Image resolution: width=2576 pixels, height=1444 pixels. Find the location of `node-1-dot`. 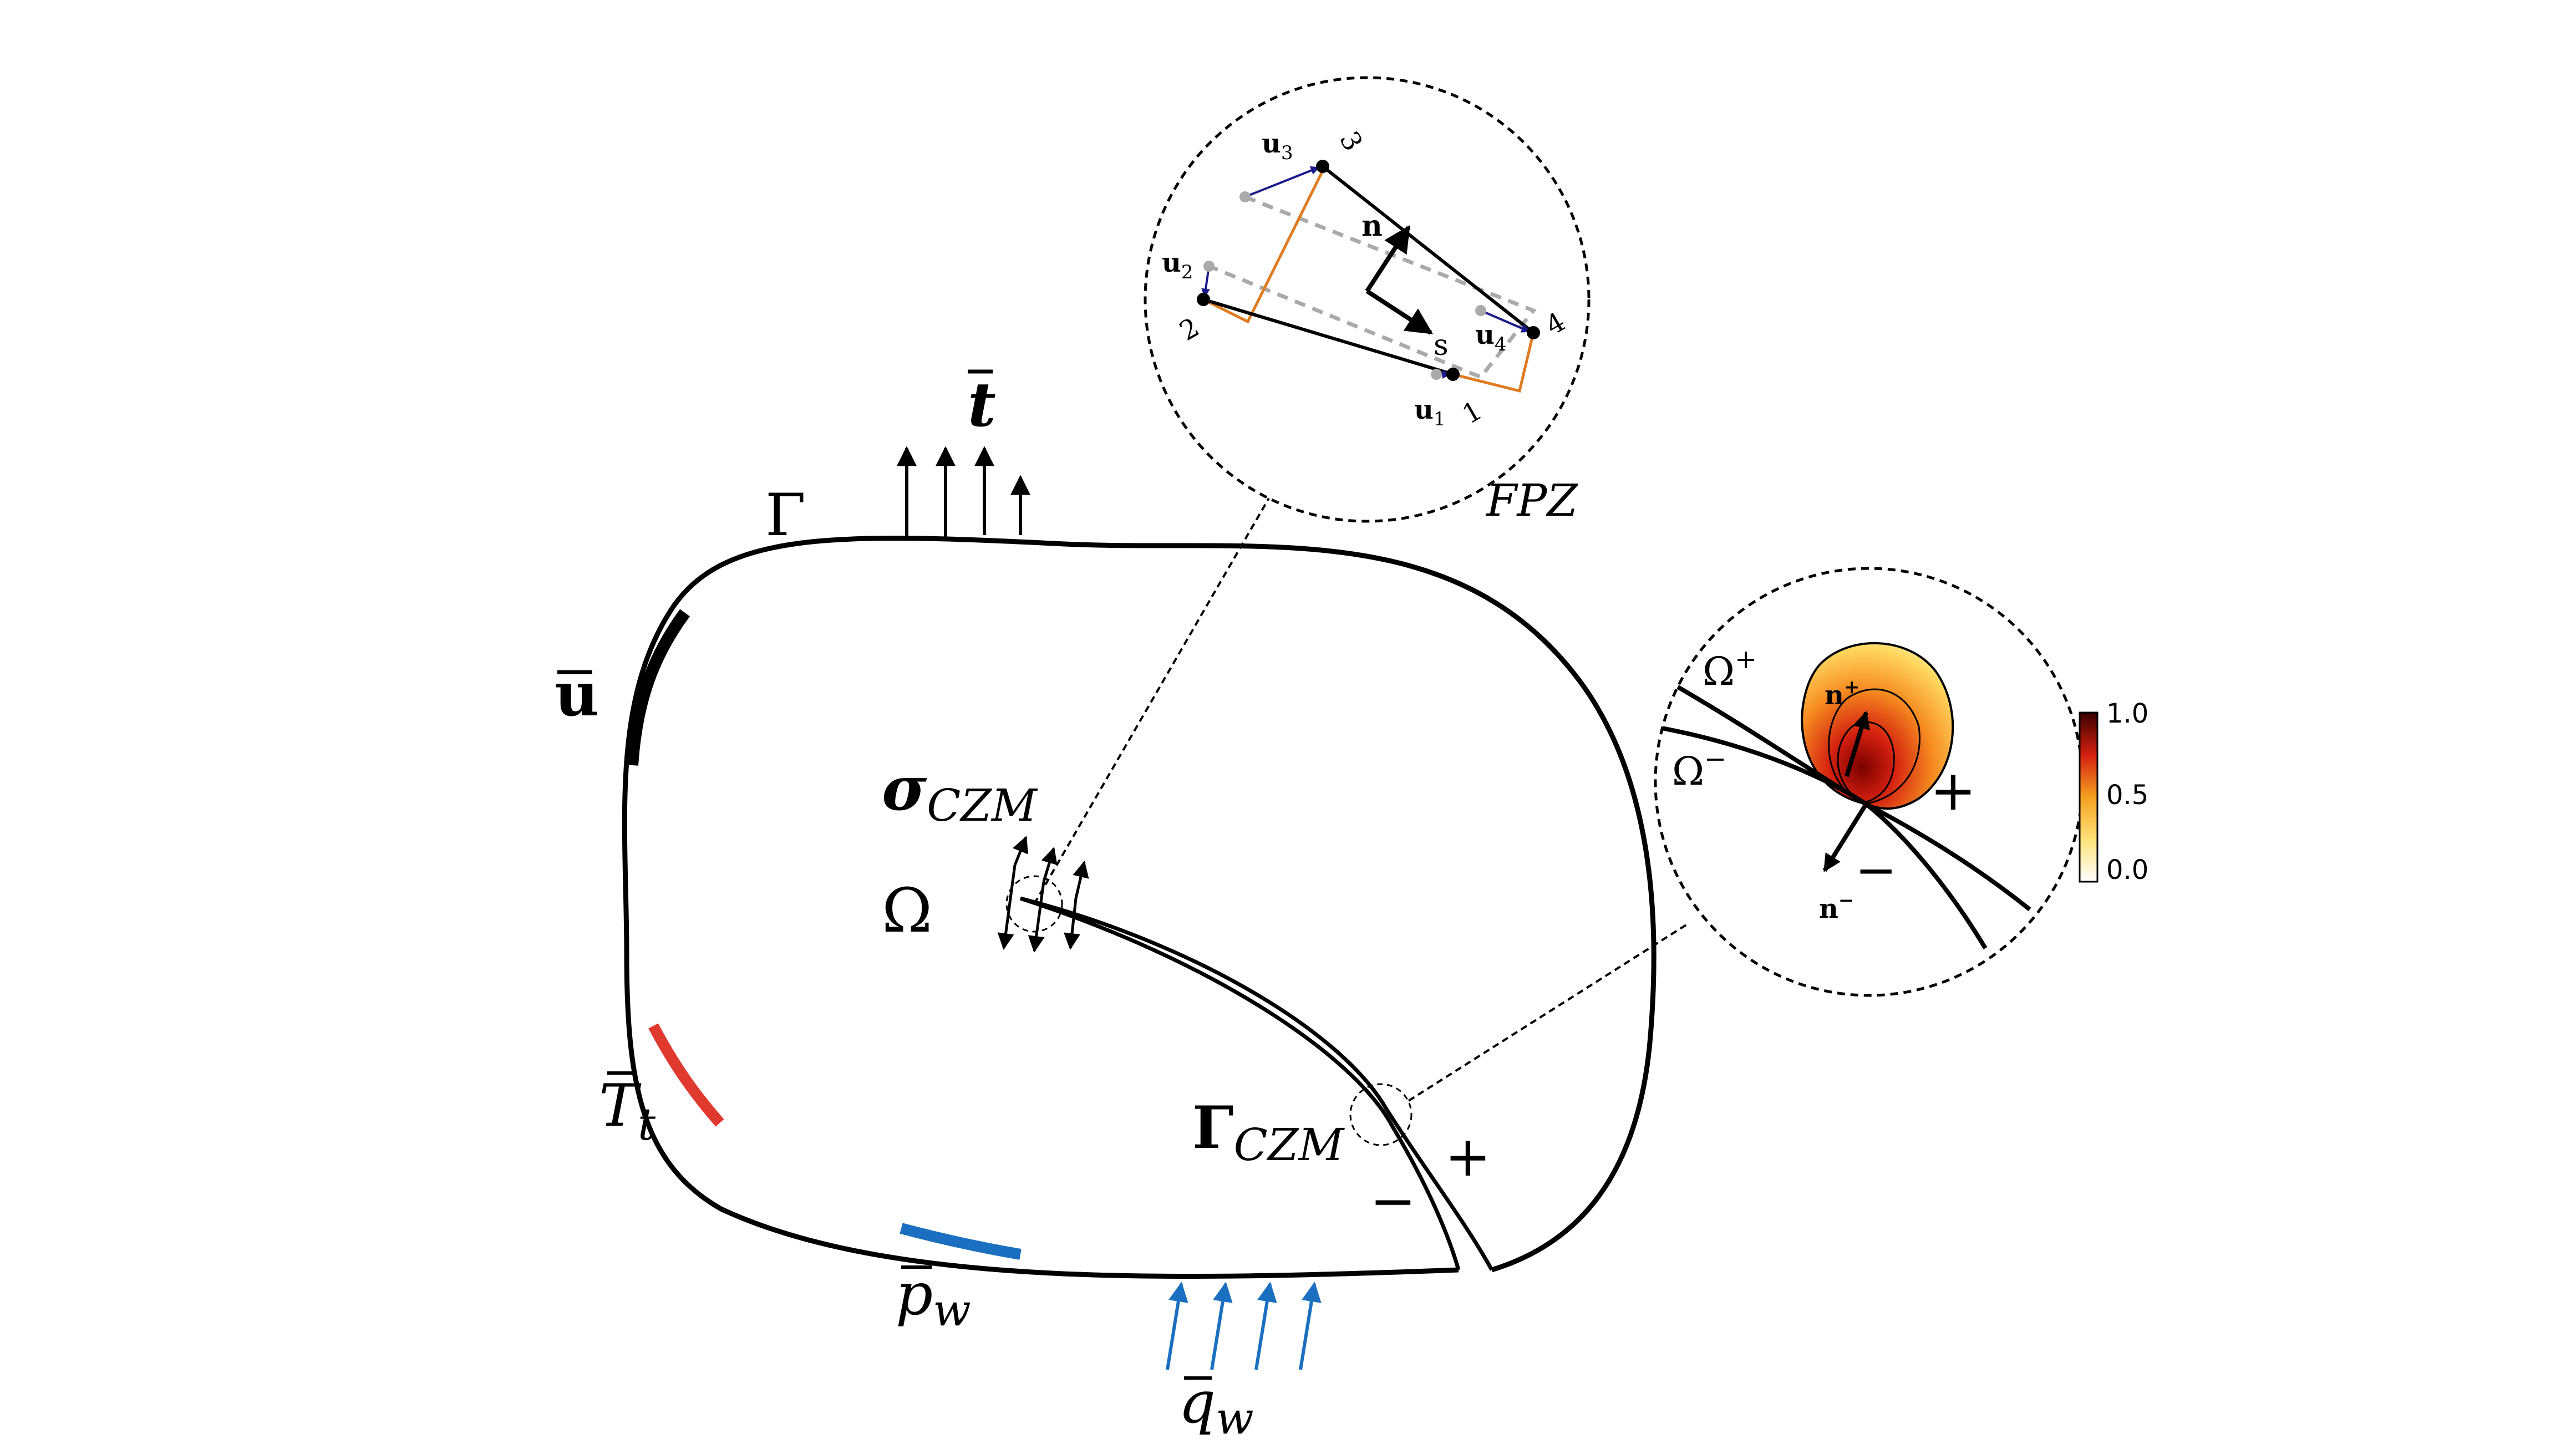

node-1-dot is located at coordinates (1453, 374).